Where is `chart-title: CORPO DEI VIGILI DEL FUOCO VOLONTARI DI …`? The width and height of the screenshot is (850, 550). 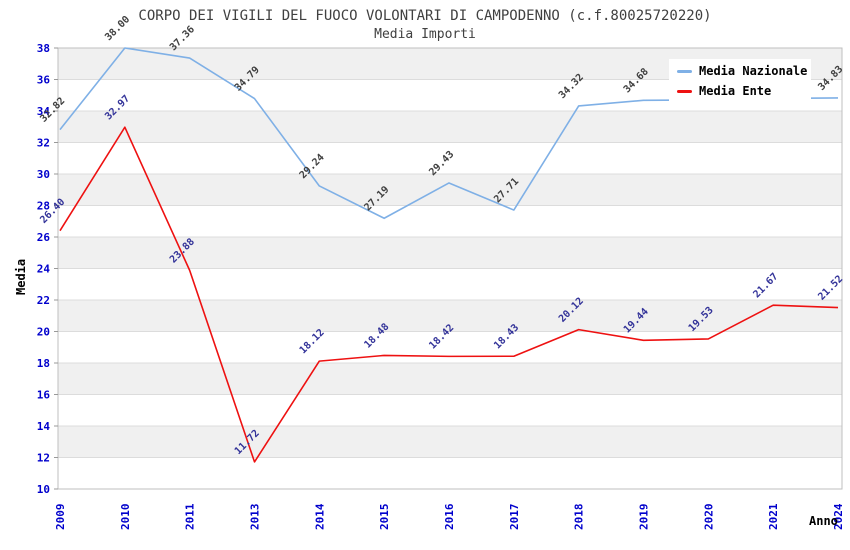 chart-title: CORPO DEI VIGILI DEL FUOCO VOLONTARI DI … is located at coordinates (425, 16).